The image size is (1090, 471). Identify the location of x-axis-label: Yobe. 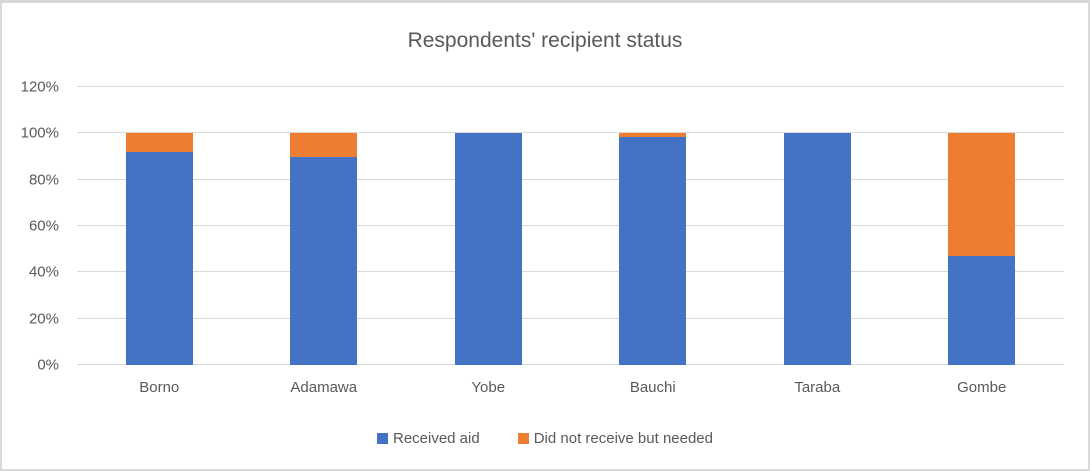
(488, 387).